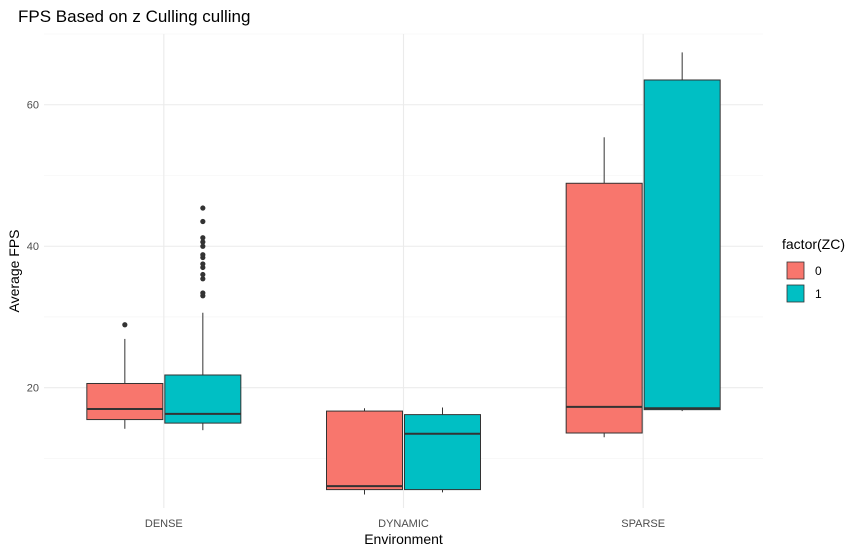 The width and height of the screenshot is (865, 555). What do you see at coordinates (203, 318) in the screenshot?
I see `box-1-dense` at bounding box center [203, 318].